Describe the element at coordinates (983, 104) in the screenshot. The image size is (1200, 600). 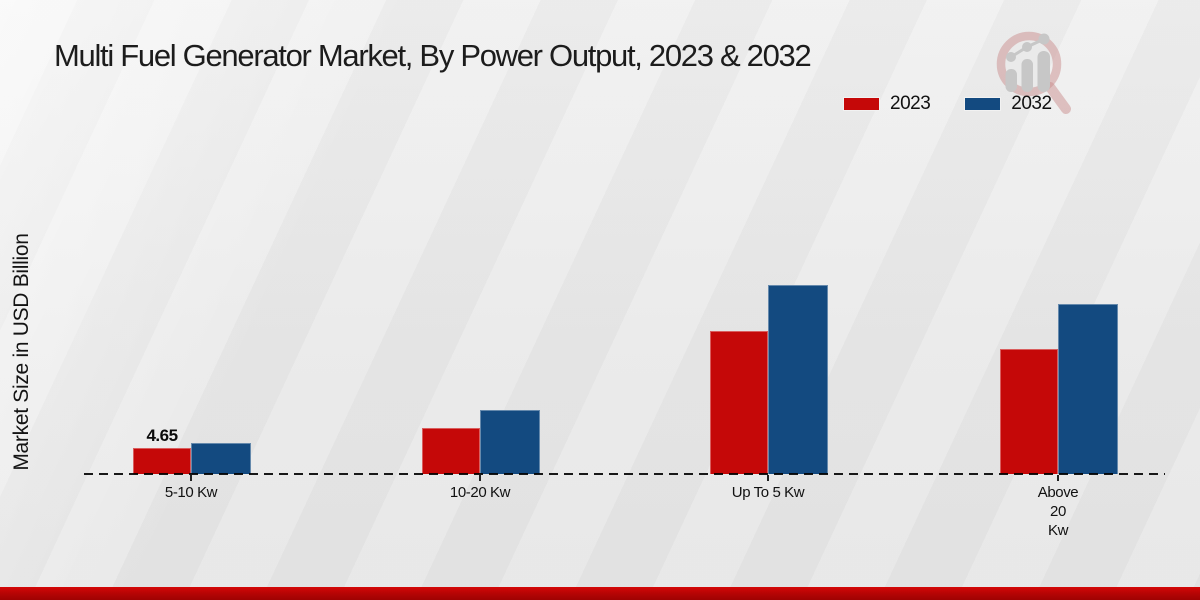
I see `legend-swatch-2032` at that location.